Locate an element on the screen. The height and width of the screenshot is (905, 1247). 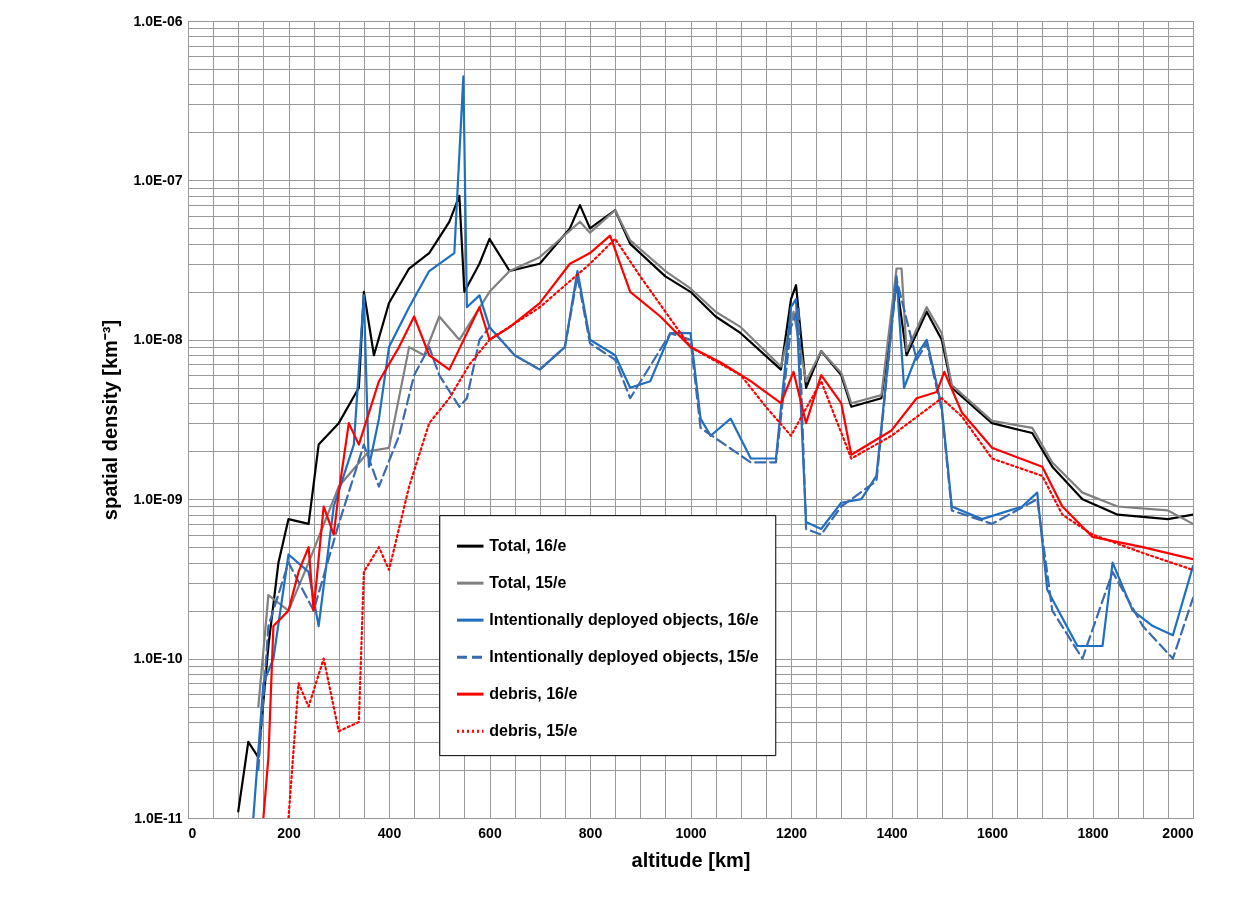
legend-label: debris, 16/e is located at coordinates (533, 694).